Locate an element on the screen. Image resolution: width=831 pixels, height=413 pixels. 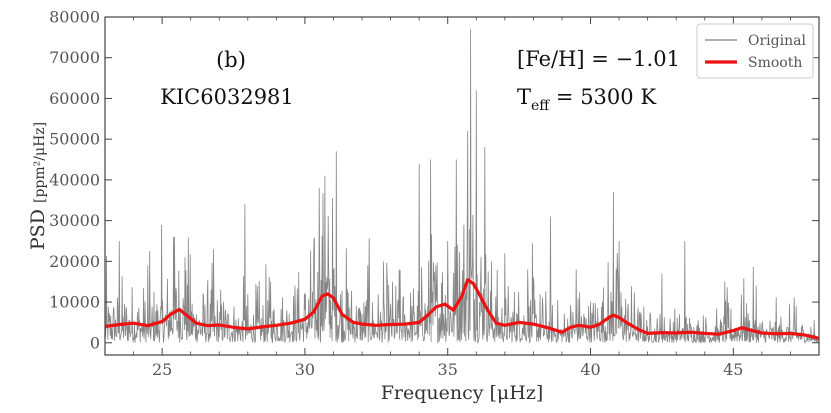
y-tick-label: 40000 is located at coordinates (74, 179).